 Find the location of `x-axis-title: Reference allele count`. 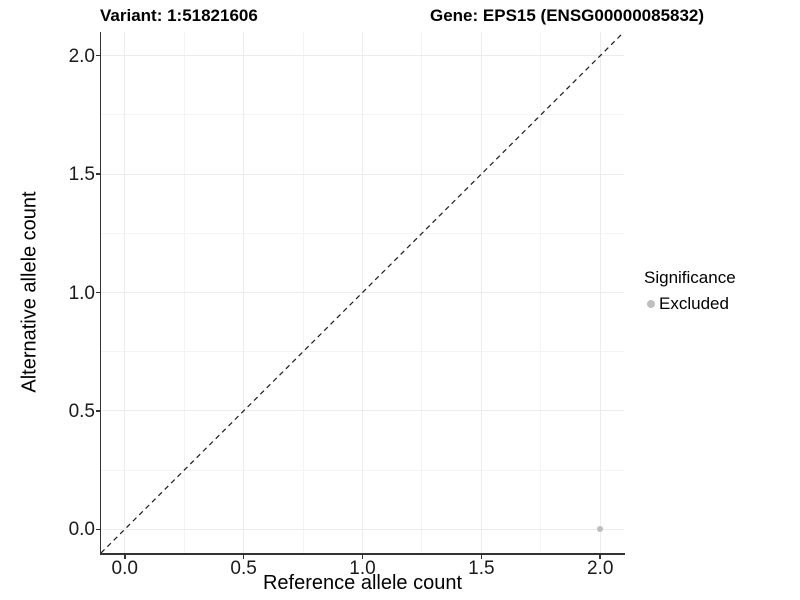

x-axis-title: Reference allele count is located at coordinates (362, 583).